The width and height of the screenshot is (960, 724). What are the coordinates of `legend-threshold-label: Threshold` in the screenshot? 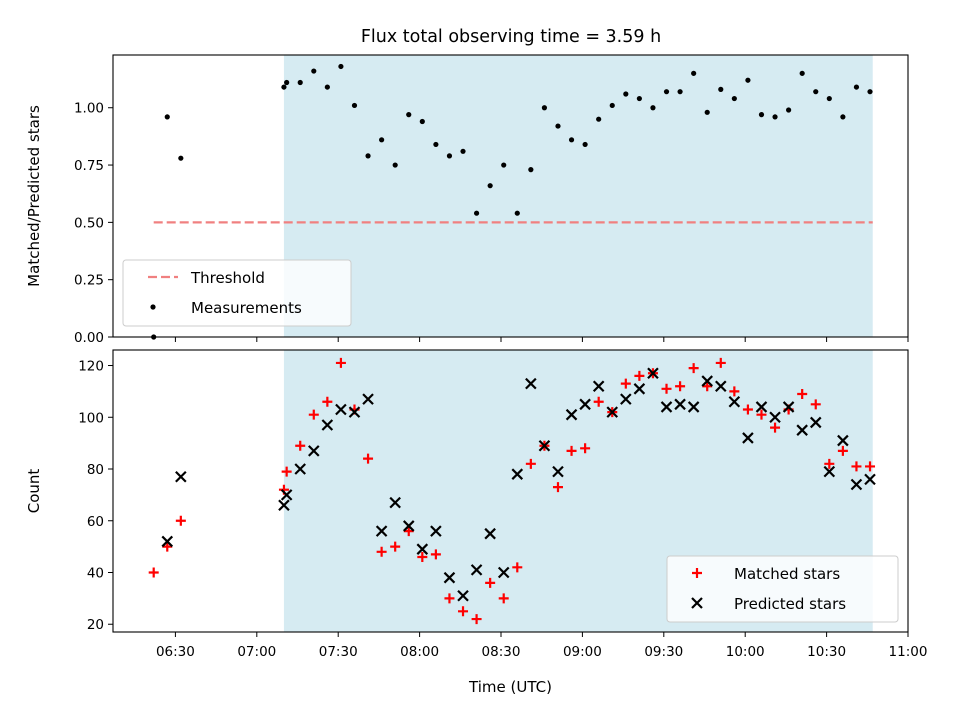 It's located at (227, 278).